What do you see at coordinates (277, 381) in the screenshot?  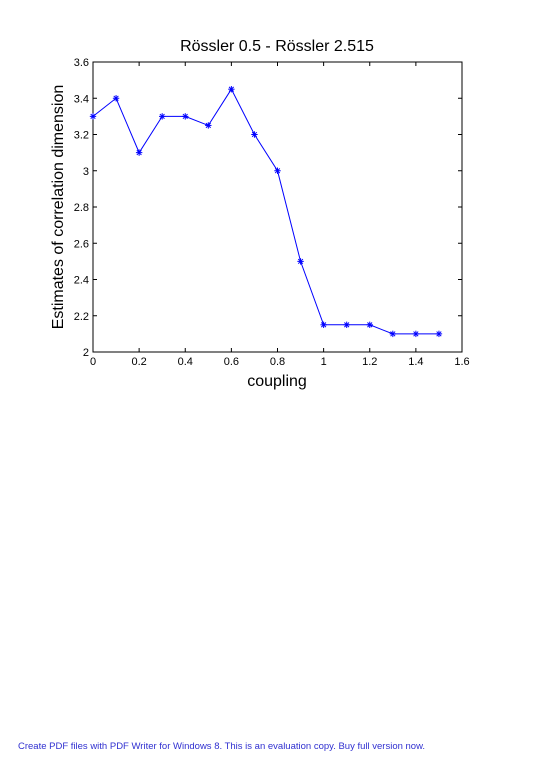 I see `x-axis-label: coupling` at bounding box center [277, 381].